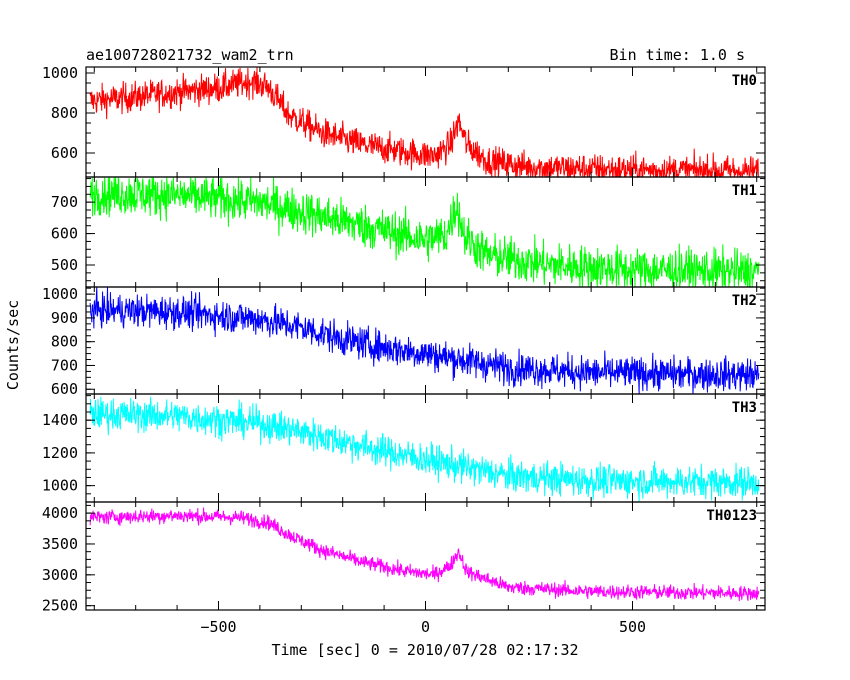 This screenshot has height=680, width=850. What do you see at coordinates (744, 81) in the screenshot?
I see `panel-th0-label: TH0` at bounding box center [744, 81].